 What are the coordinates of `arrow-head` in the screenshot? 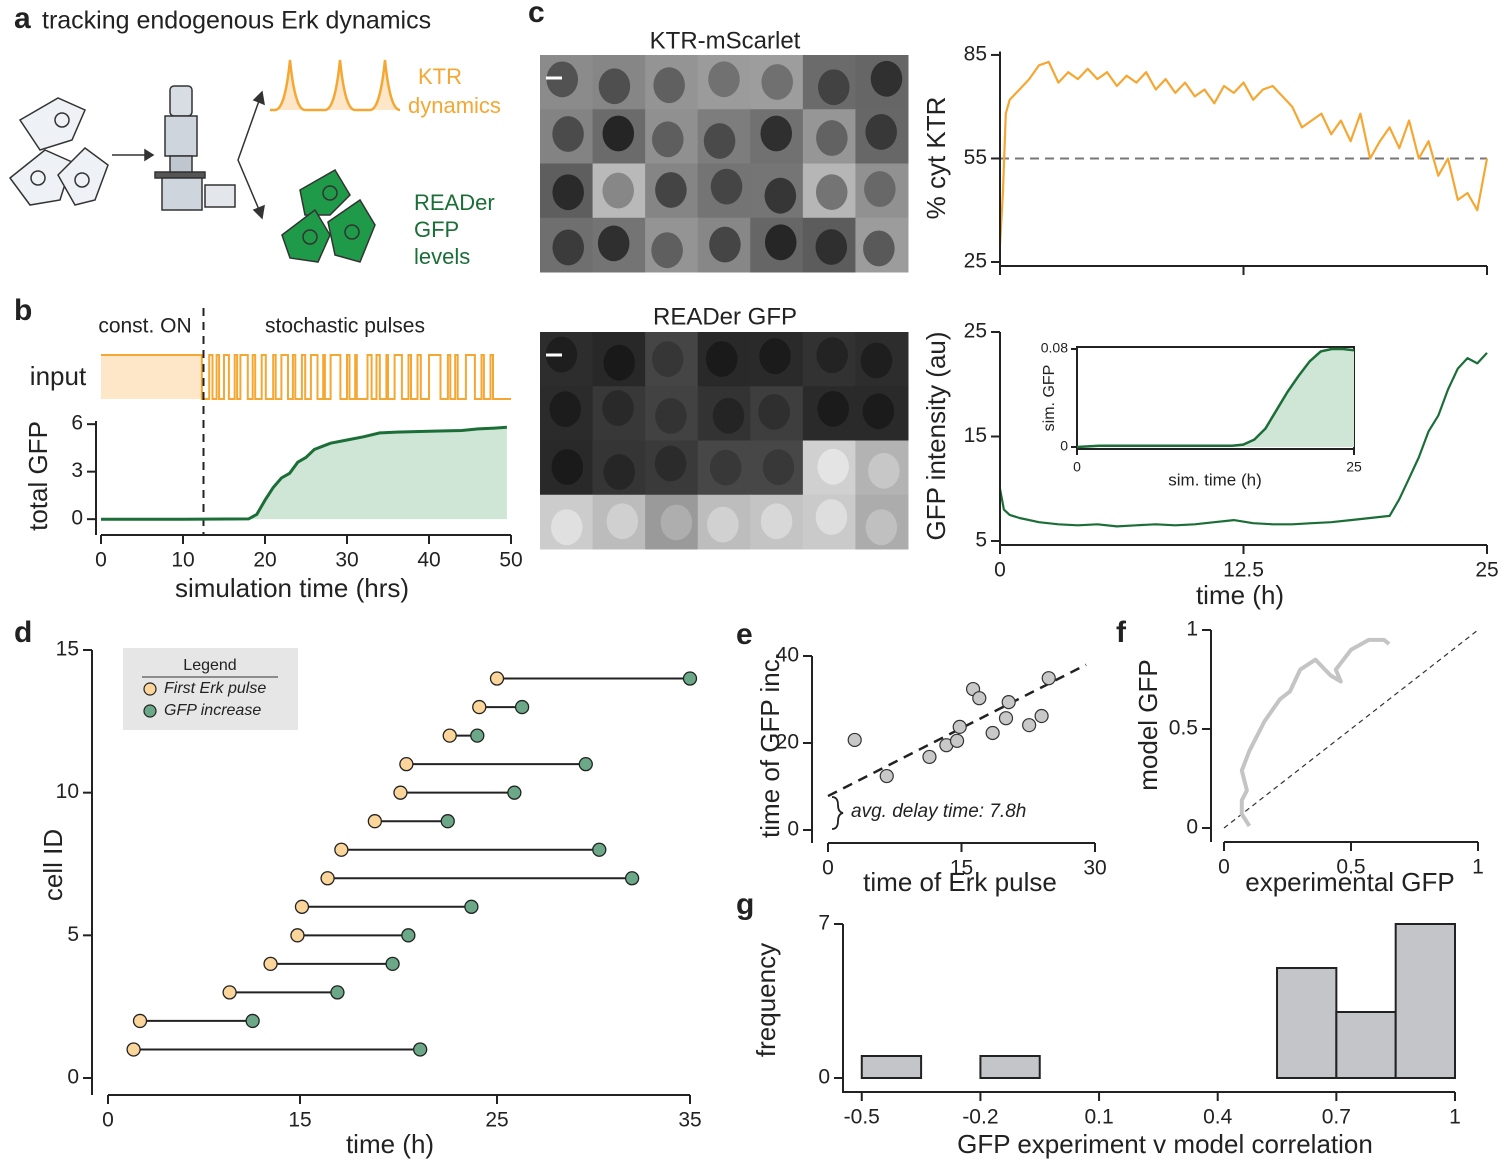 It's located at (149, 155).